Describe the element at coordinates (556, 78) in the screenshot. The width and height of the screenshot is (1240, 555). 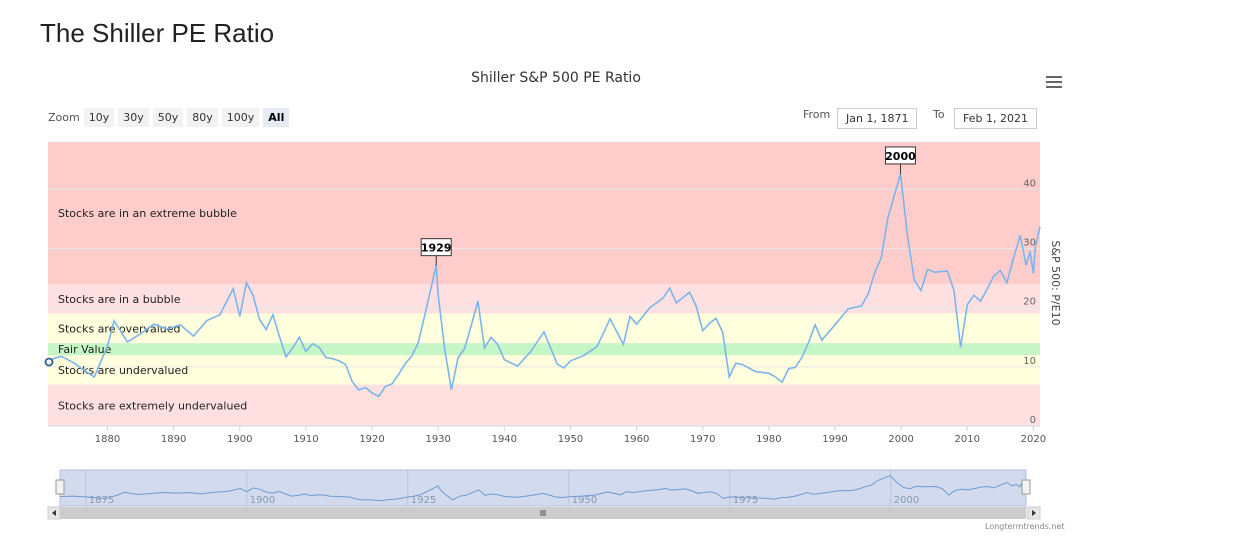
I see `chart-title: Shiller S&P 500 PE Ratio` at that location.